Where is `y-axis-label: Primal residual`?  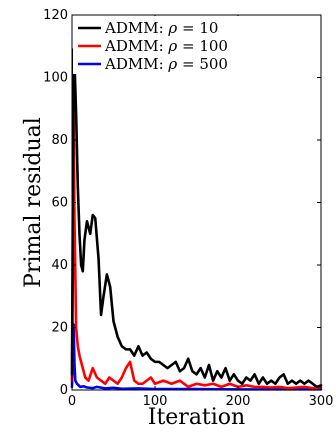 y-axis-label: Primal residual is located at coordinates (33, 202).